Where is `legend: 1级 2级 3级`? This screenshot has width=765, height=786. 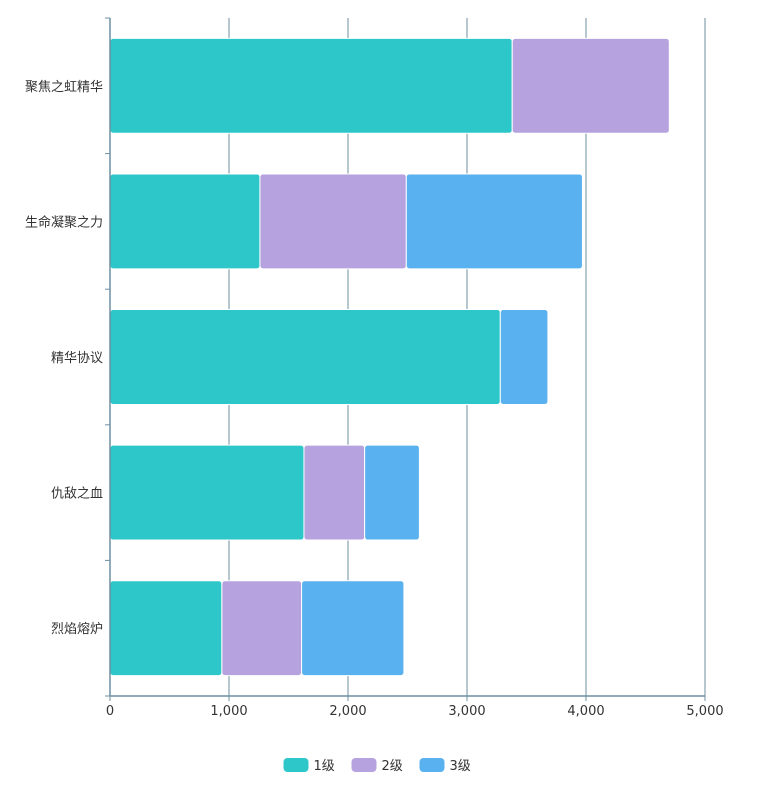 legend: 1级 2级 3级 is located at coordinates (377, 766).